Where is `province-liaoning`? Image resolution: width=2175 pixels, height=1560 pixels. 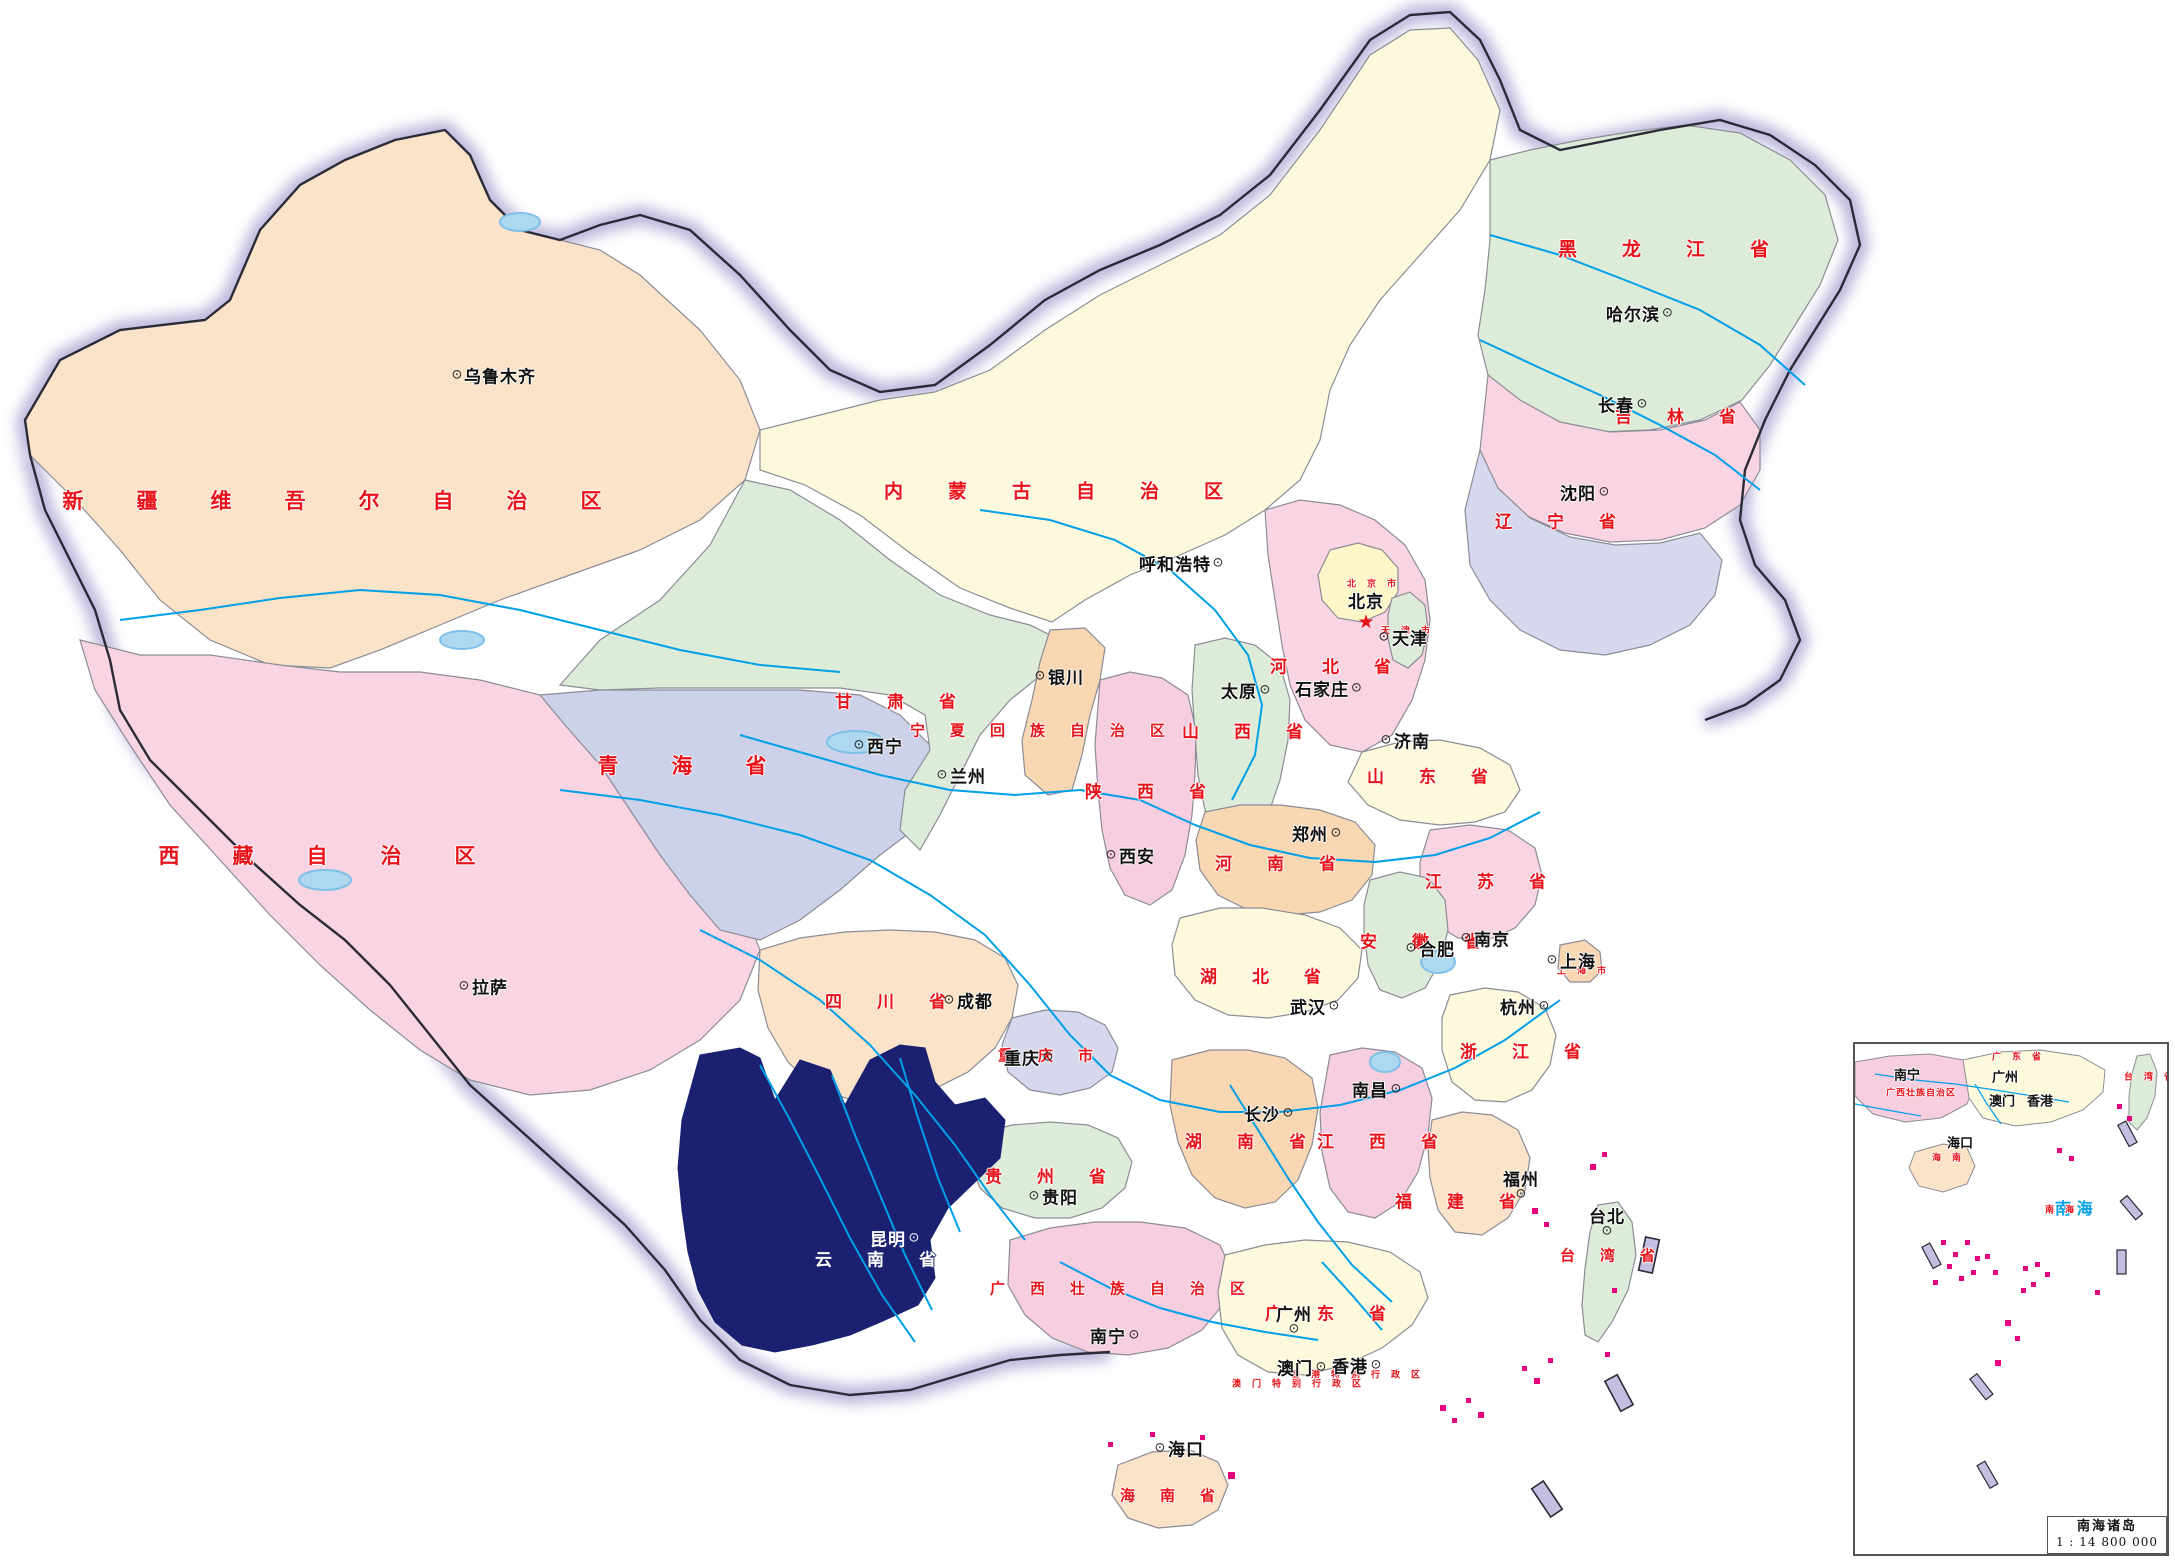
province-liaoning is located at coordinates (1593, 552).